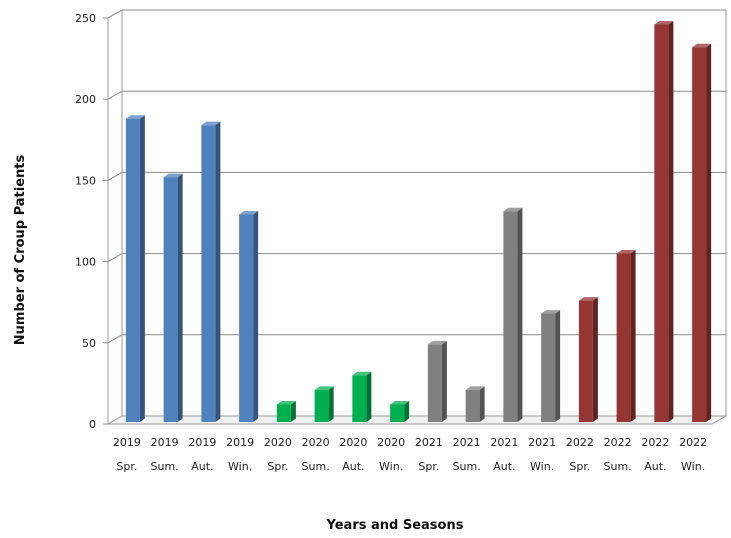  Describe the element at coordinates (395, 525) in the screenshot. I see `x-axis-title: Years and Seasons` at that location.